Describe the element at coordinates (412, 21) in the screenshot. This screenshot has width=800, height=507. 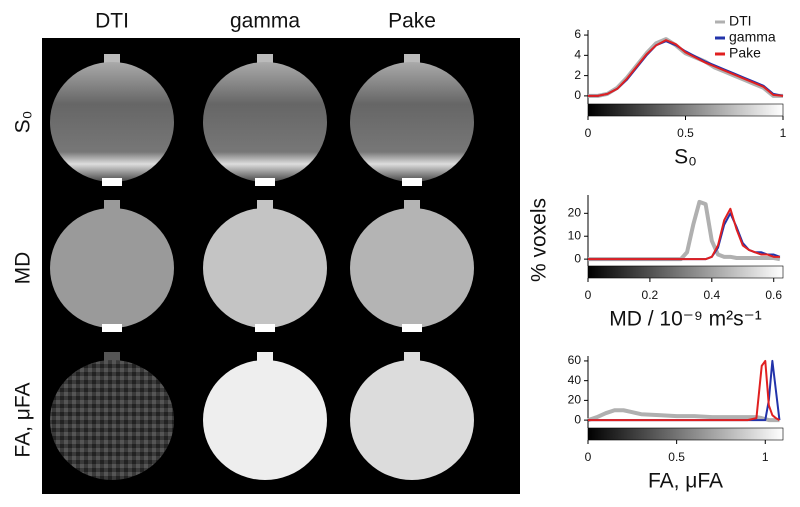
I see `column-label: Pake` at that location.